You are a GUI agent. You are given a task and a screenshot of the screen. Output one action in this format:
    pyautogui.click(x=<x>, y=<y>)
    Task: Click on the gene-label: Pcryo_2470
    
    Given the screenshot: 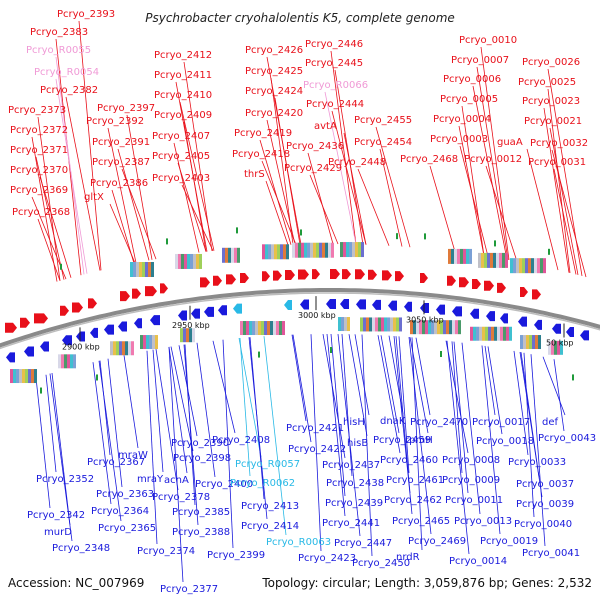 What is the action you would take?
    pyautogui.click(x=439, y=422)
    